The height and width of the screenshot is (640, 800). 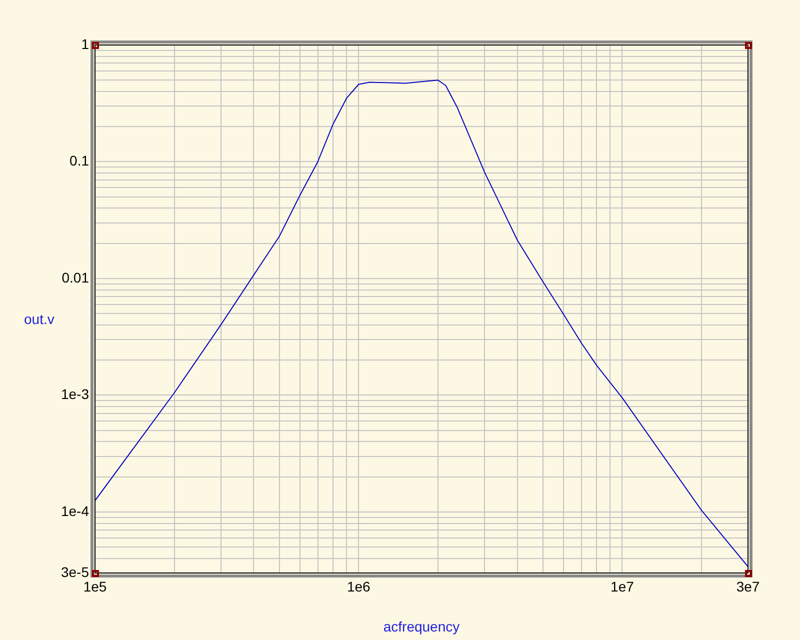 What do you see at coordinates (748, 586) in the screenshot?
I see `x-tick-label: 3e7` at bounding box center [748, 586].